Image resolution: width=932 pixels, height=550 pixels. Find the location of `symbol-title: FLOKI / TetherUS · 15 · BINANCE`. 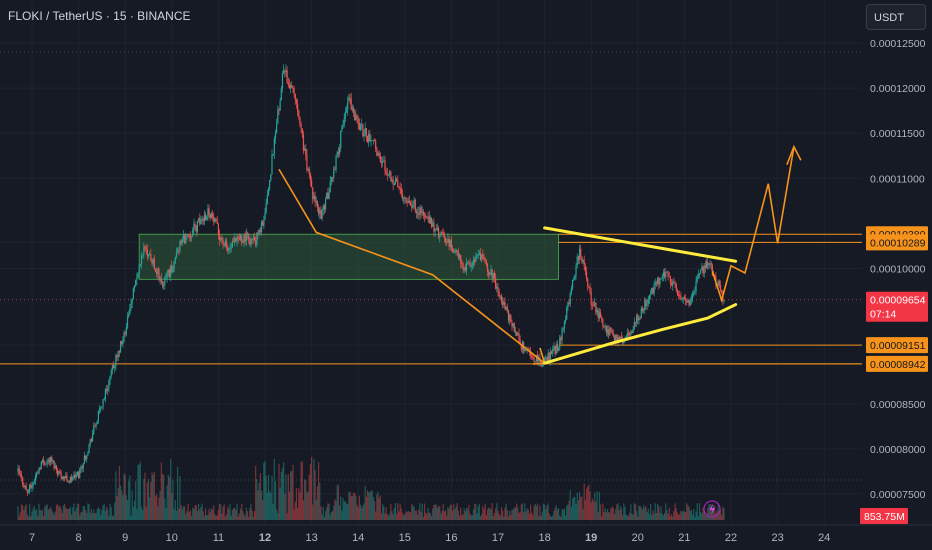

symbol-title: FLOKI / TetherUS · 15 · BINANCE is located at coordinates (99, 16).